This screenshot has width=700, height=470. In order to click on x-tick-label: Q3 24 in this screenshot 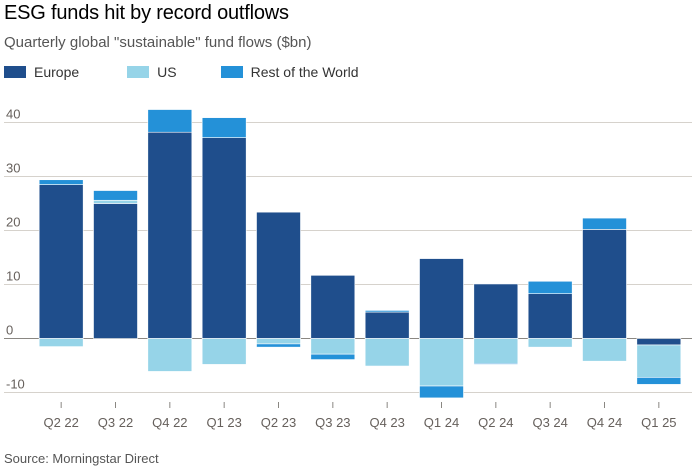, I will do `click(549, 422)`.